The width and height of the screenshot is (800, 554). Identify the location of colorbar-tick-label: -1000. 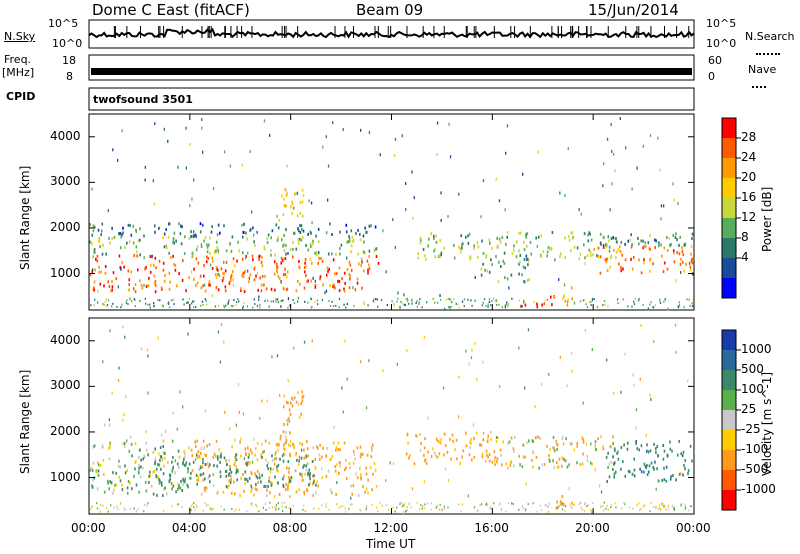
(758, 489).